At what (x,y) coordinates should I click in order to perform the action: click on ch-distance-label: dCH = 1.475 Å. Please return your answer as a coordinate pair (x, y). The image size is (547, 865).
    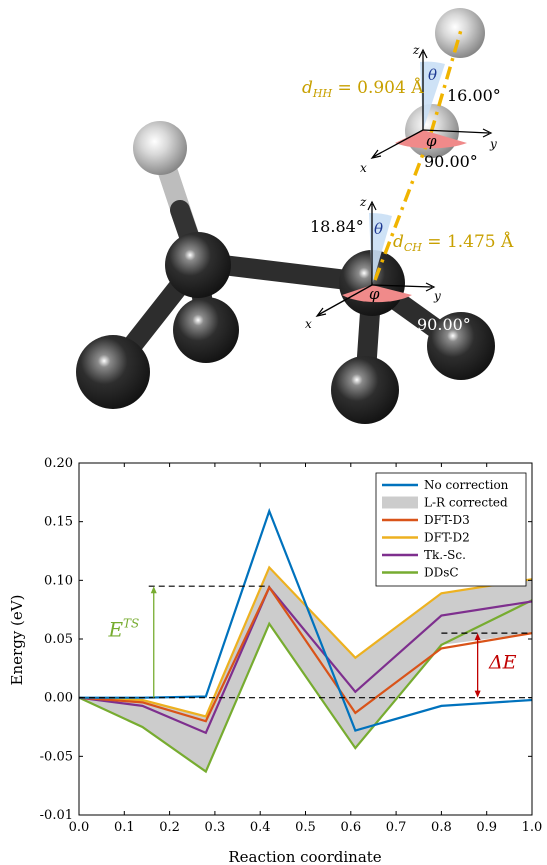
    Looking at the image, I should click on (453, 242).